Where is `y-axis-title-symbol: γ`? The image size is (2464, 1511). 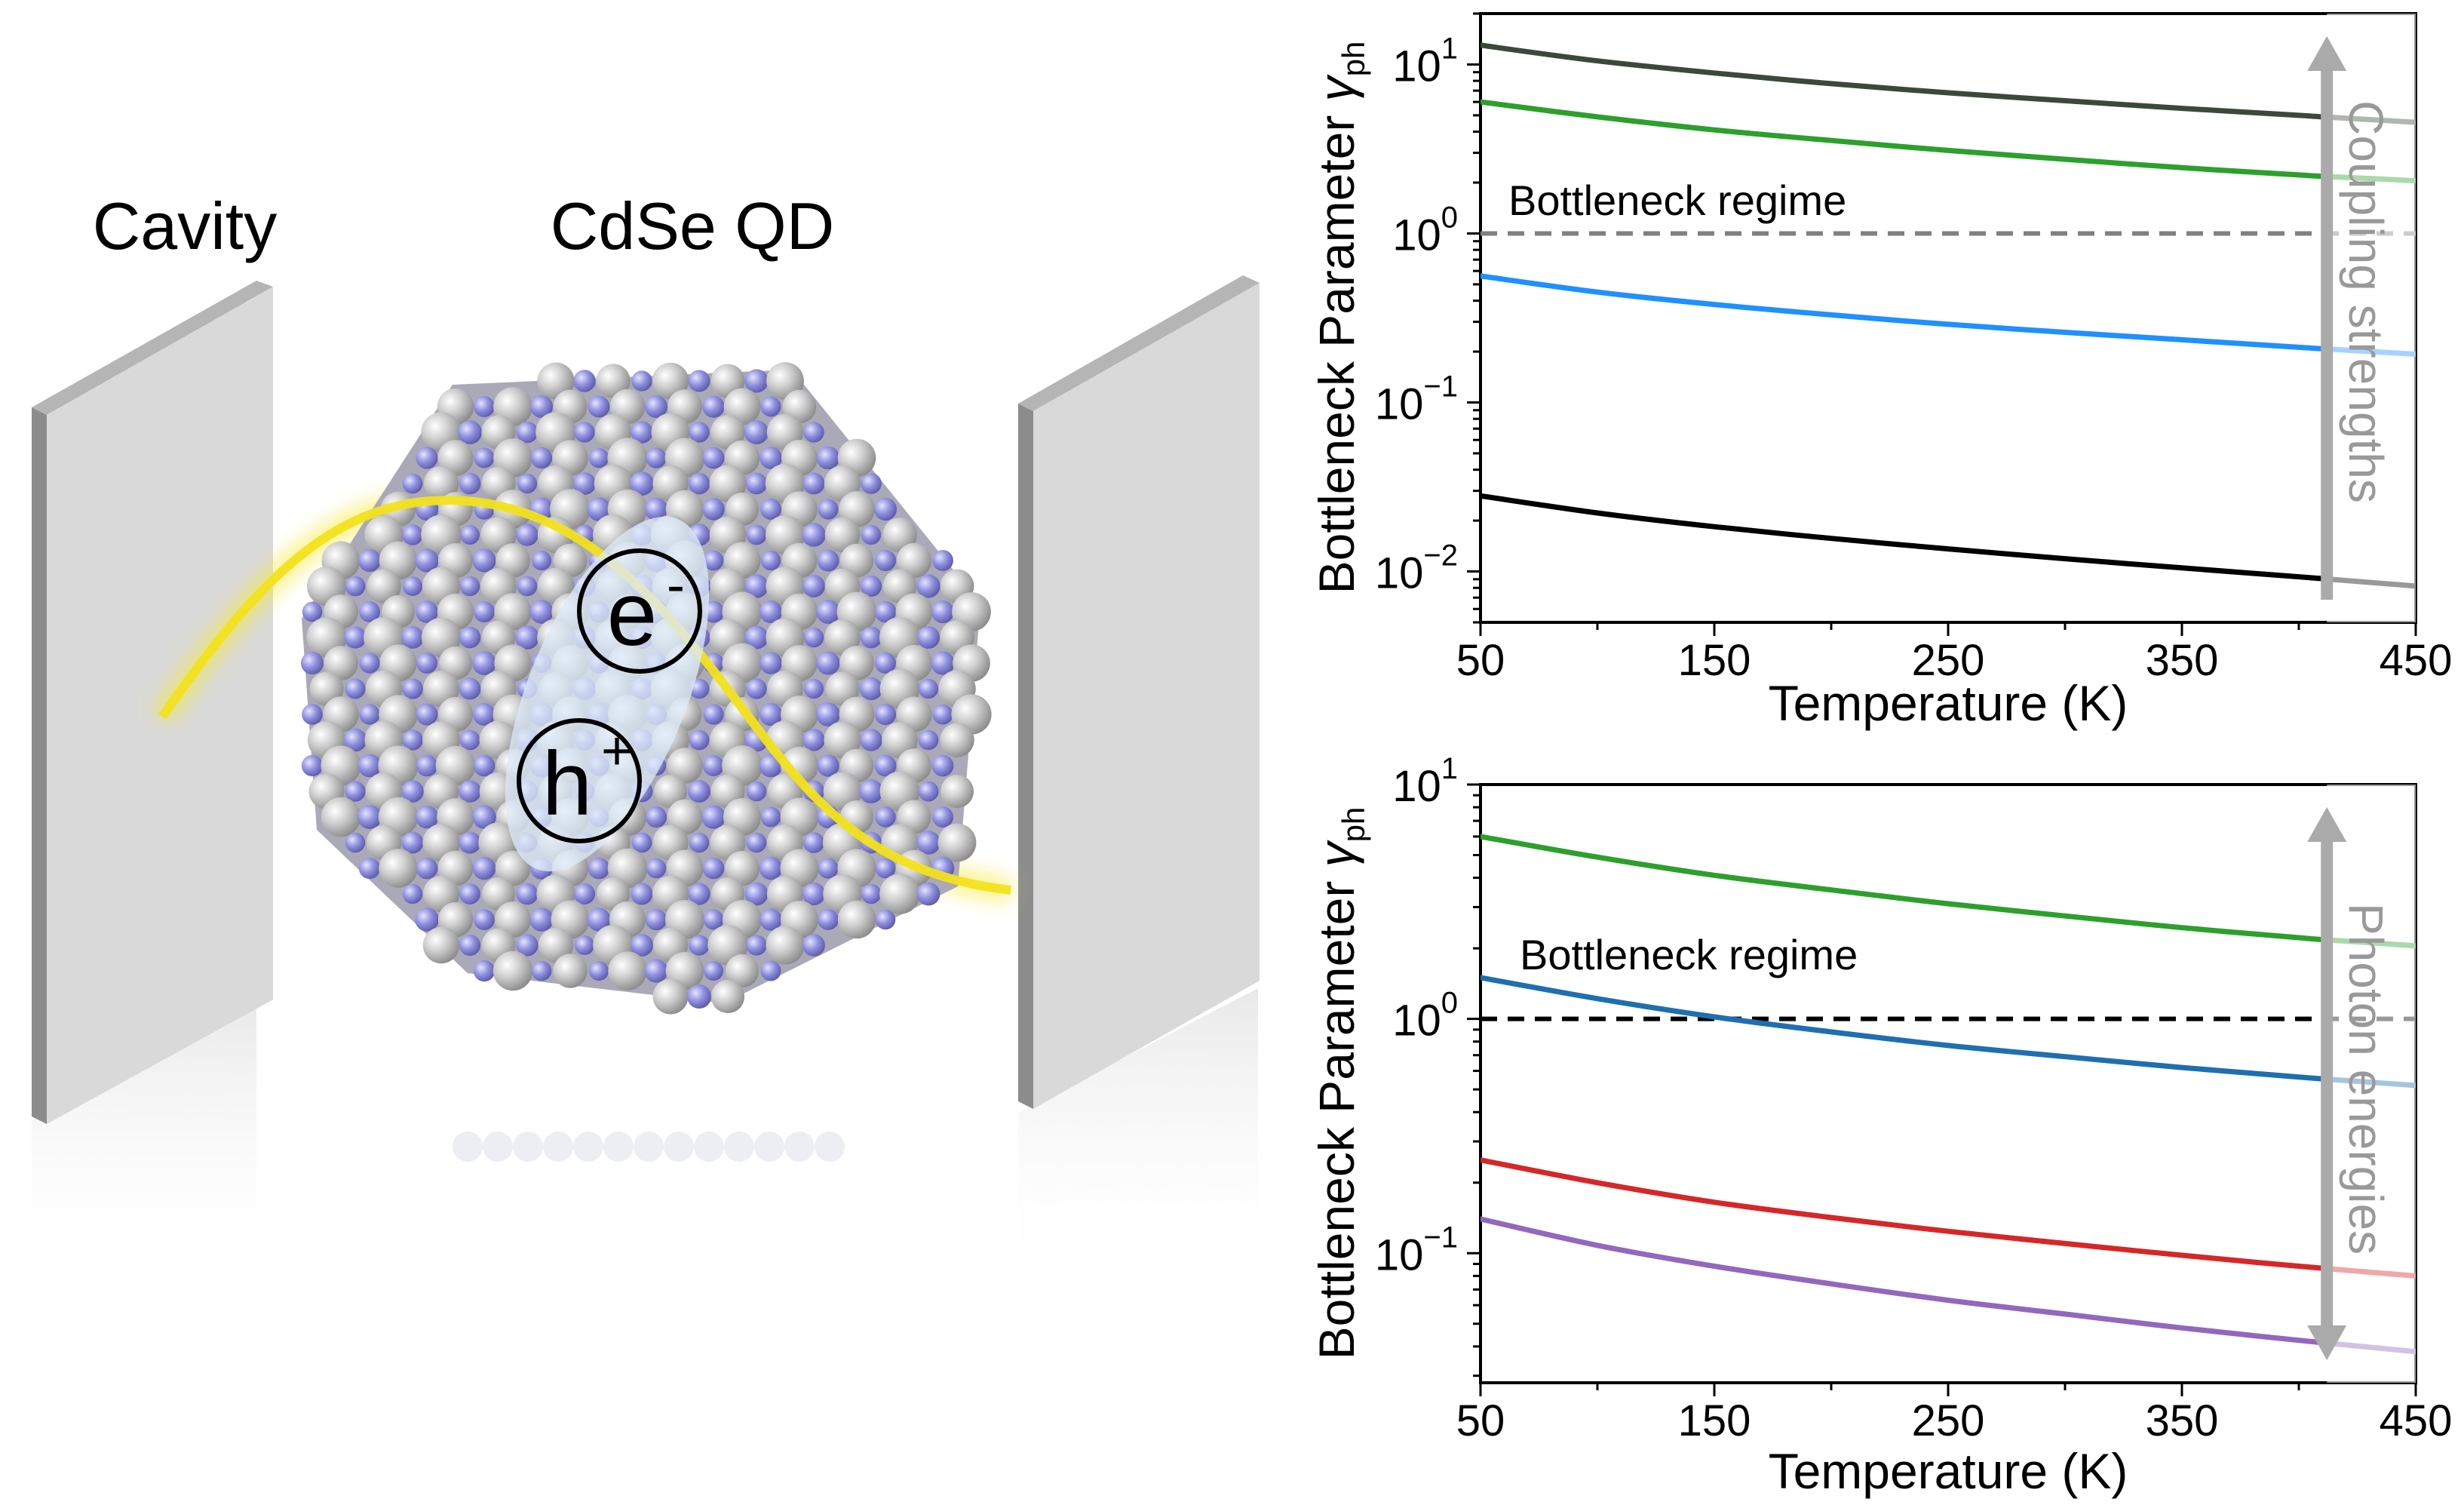 y-axis-title-symbol: γ is located at coordinates (1336, 87).